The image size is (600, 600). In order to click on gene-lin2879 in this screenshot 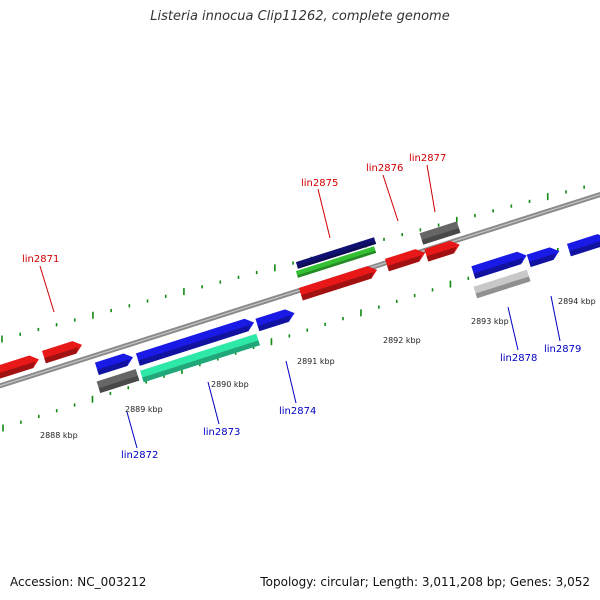, I will do `click(543, 257)`.